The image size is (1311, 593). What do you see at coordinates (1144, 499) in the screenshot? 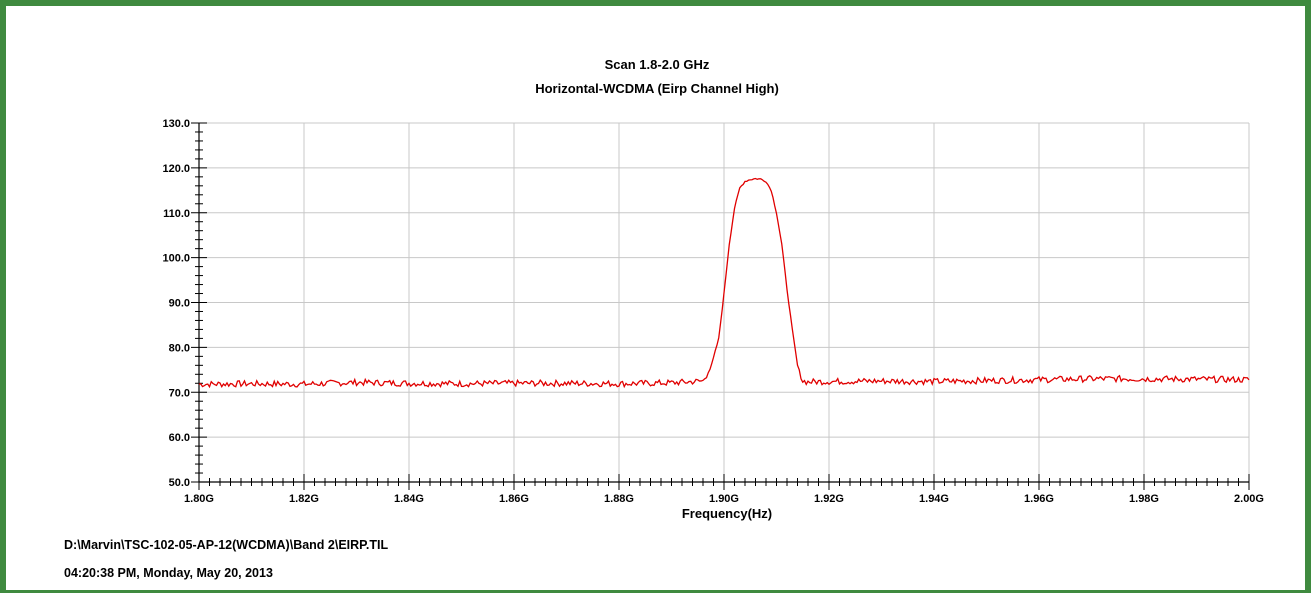
I see `x-tick-label: 1.98G` at bounding box center [1144, 499].